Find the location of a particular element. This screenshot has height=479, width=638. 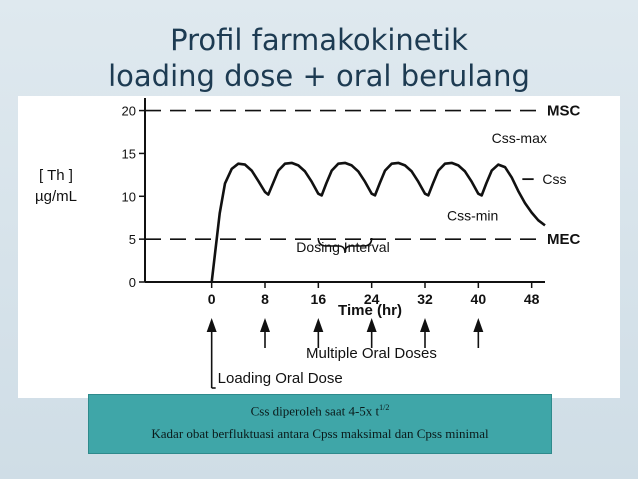

x-tick-label: 0 is located at coordinates (212, 299).